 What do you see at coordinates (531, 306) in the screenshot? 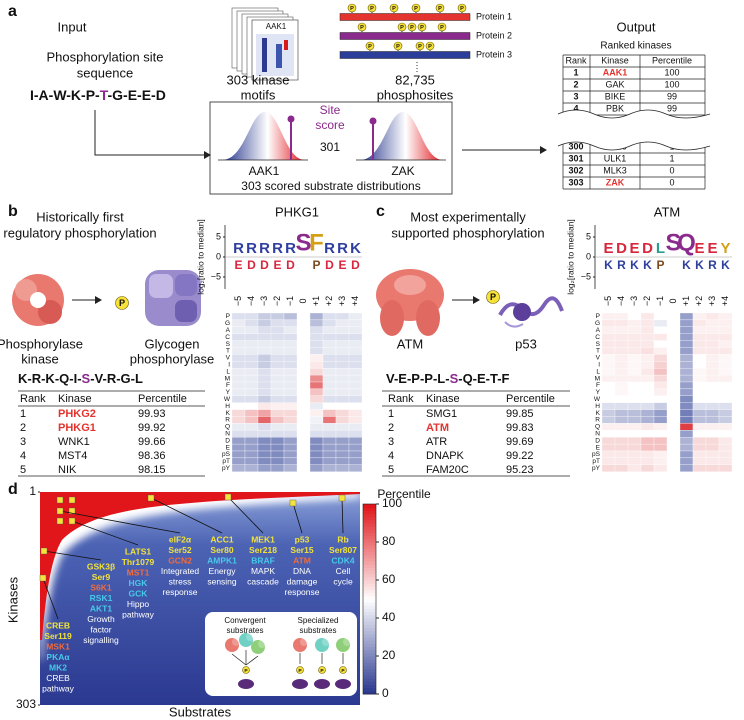
I see `protein-blob` at bounding box center [531, 306].